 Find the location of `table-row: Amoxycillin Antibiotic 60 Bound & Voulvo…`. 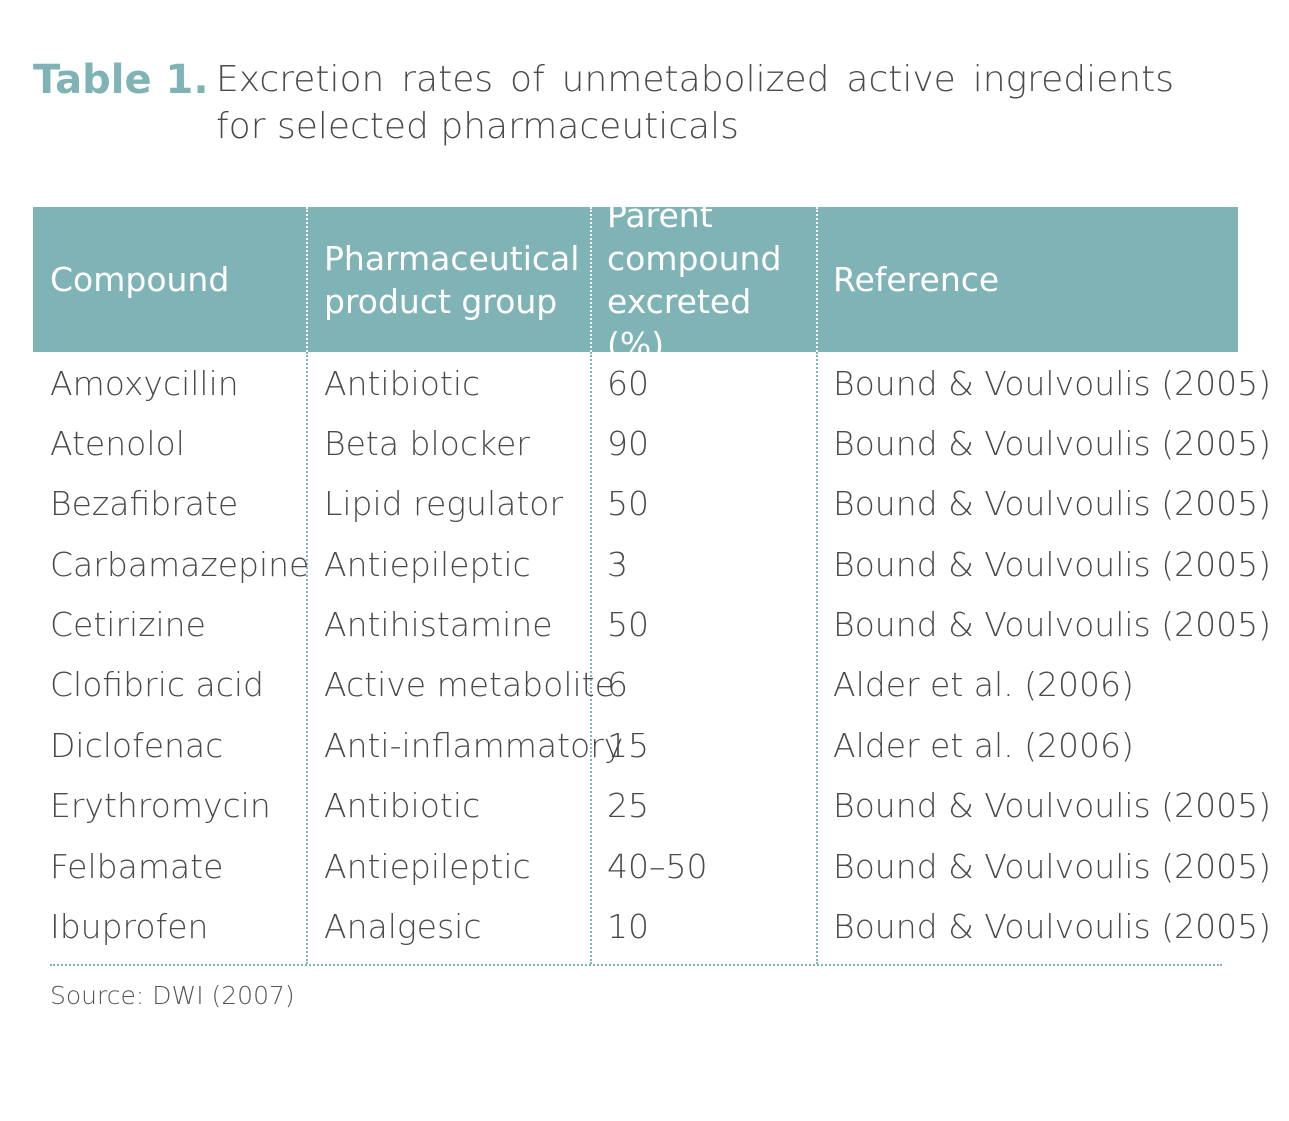

table-row: Amoxycillin Antibiotic 60 Bound & Voulvo… is located at coordinates (652, 384).